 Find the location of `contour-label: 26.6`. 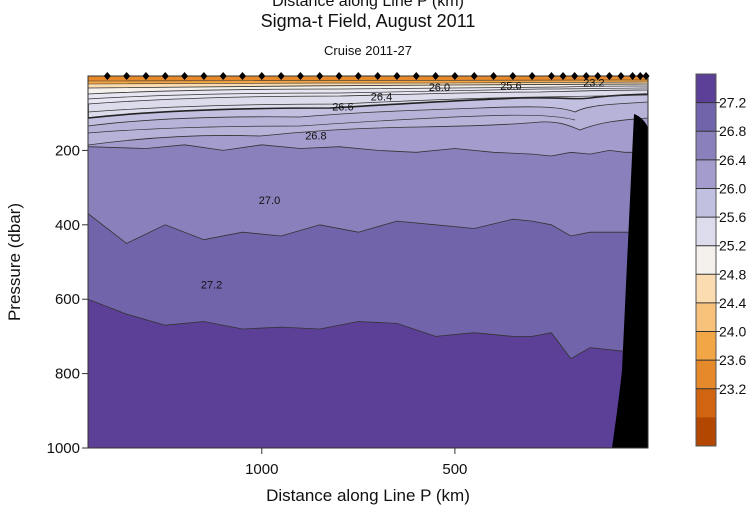

contour-label: 26.6 is located at coordinates (342, 108).